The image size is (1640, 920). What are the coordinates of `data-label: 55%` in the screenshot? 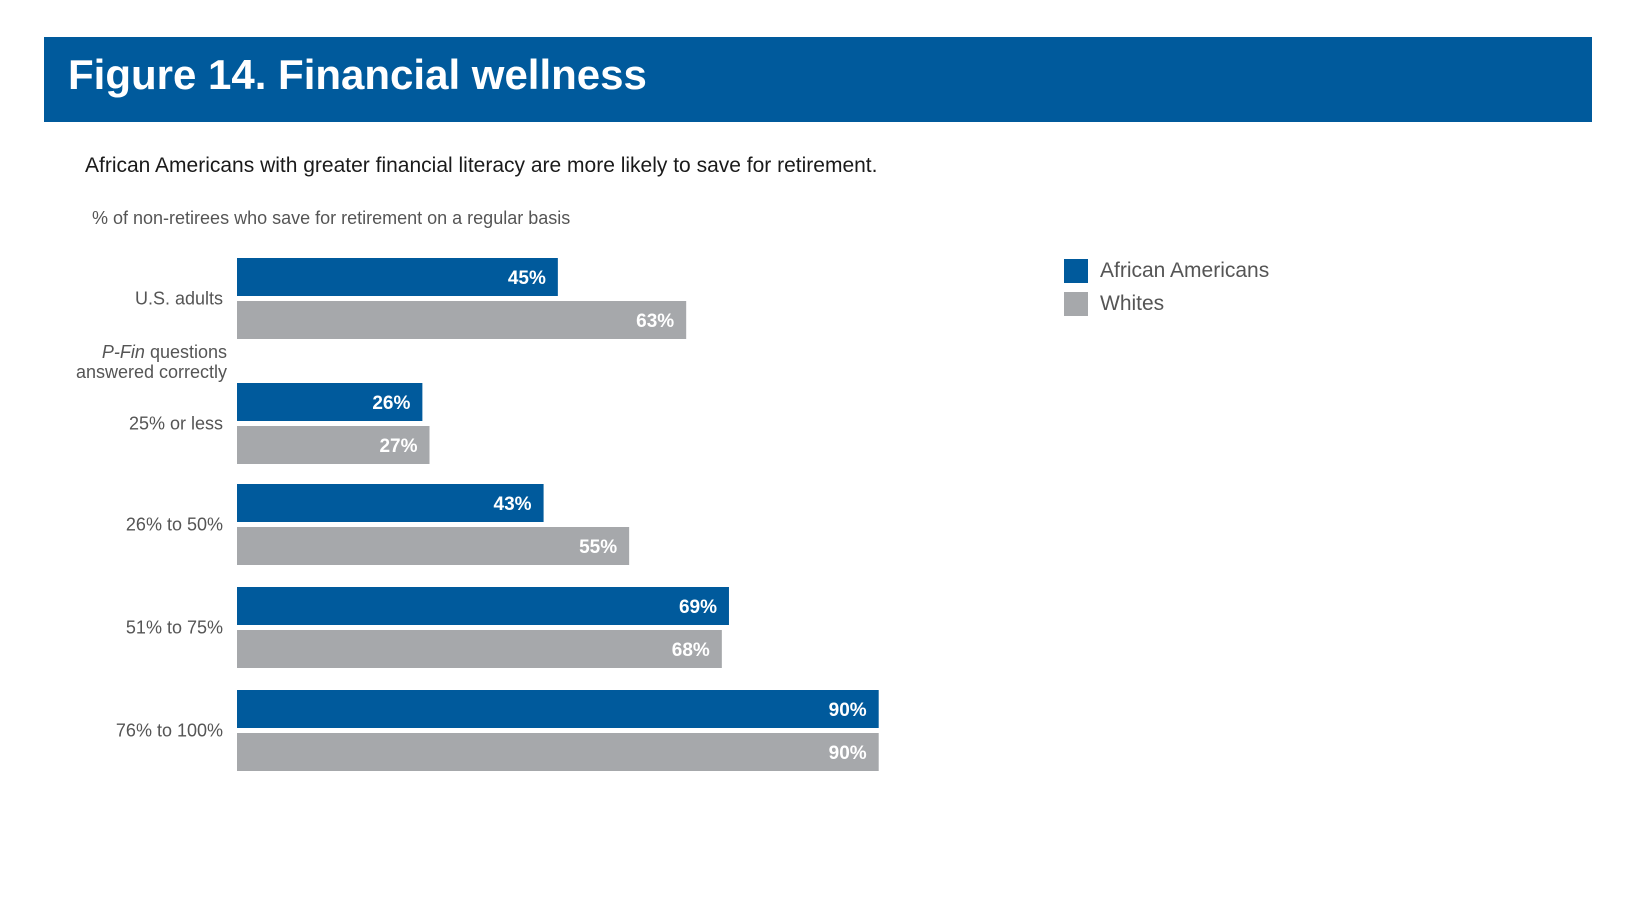 It's located at (598, 547).